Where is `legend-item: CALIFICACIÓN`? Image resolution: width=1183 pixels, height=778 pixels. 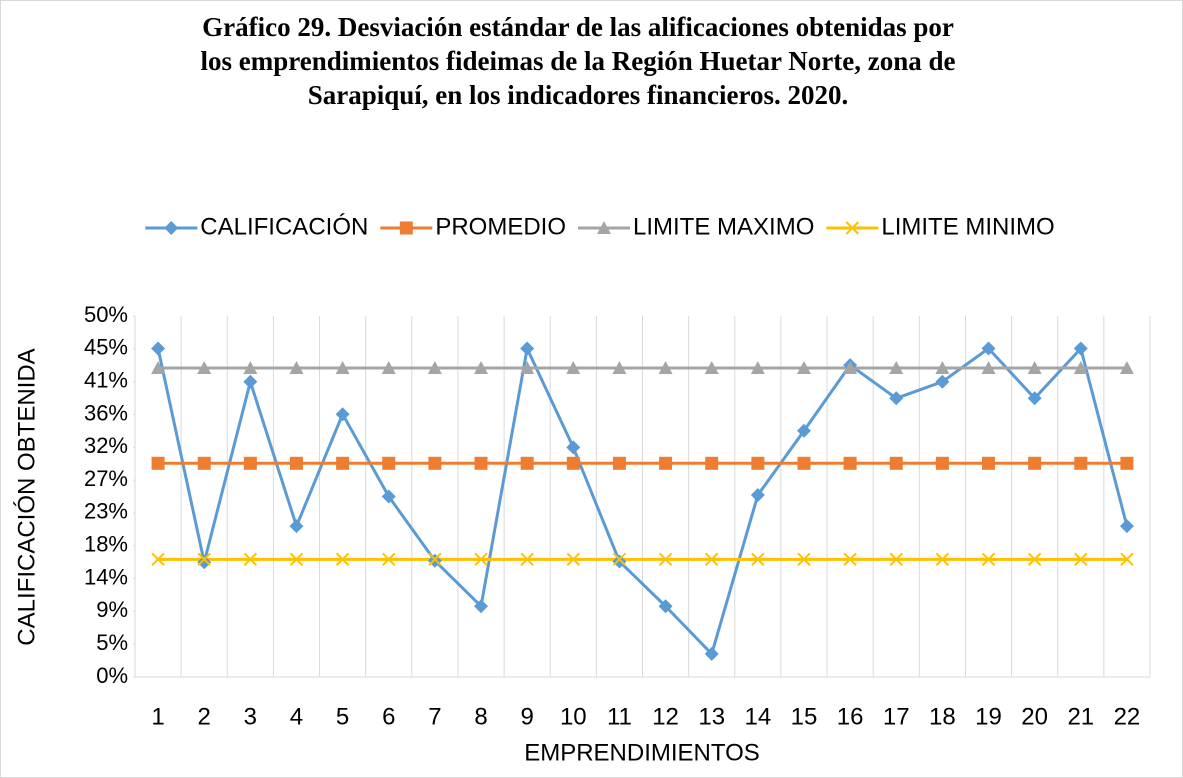 legend-item: CALIFICACIÓN is located at coordinates (256, 226).